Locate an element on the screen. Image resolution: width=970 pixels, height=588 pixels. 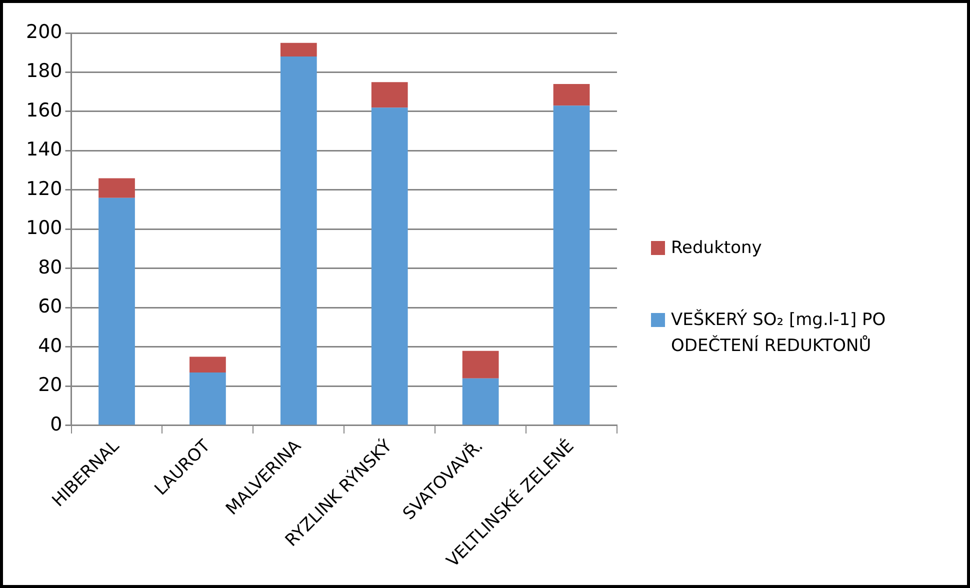
y-tick-label: 160 is located at coordinates (44, 110).